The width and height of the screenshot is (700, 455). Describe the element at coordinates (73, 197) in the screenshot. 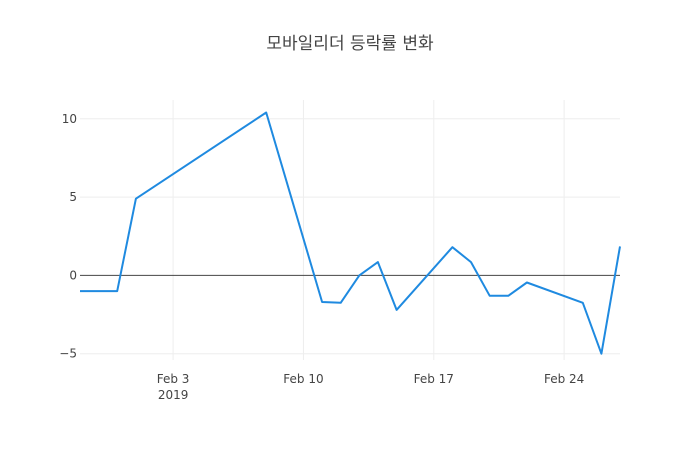

I see `y-tick-label: 5` at that location.